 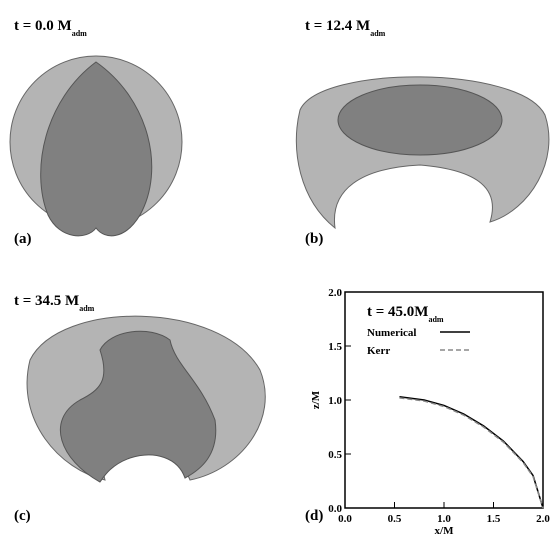 I want to click on legend-label: Kerr, so click(x=378, y=351).